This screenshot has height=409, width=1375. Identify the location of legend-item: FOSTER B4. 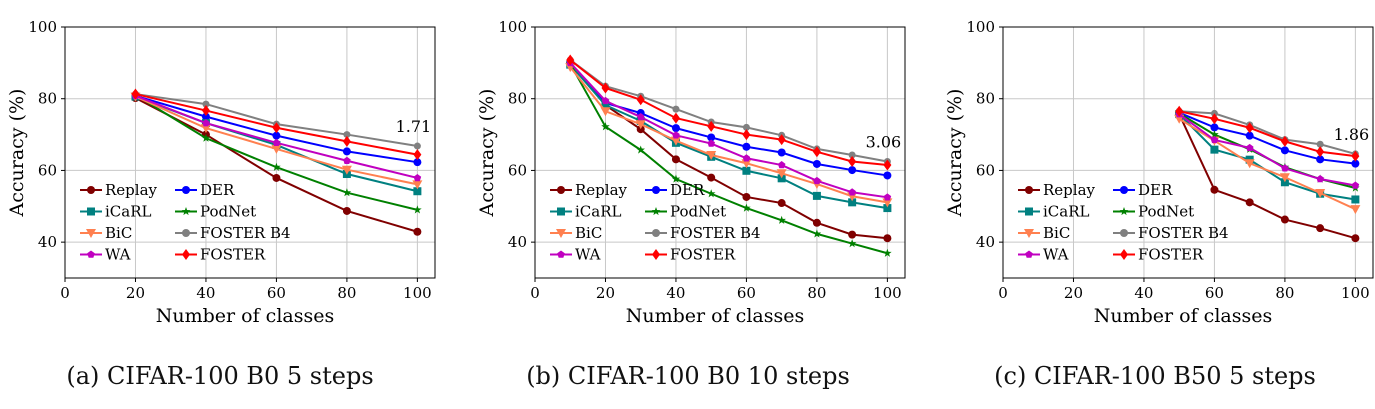
(1171, 233).